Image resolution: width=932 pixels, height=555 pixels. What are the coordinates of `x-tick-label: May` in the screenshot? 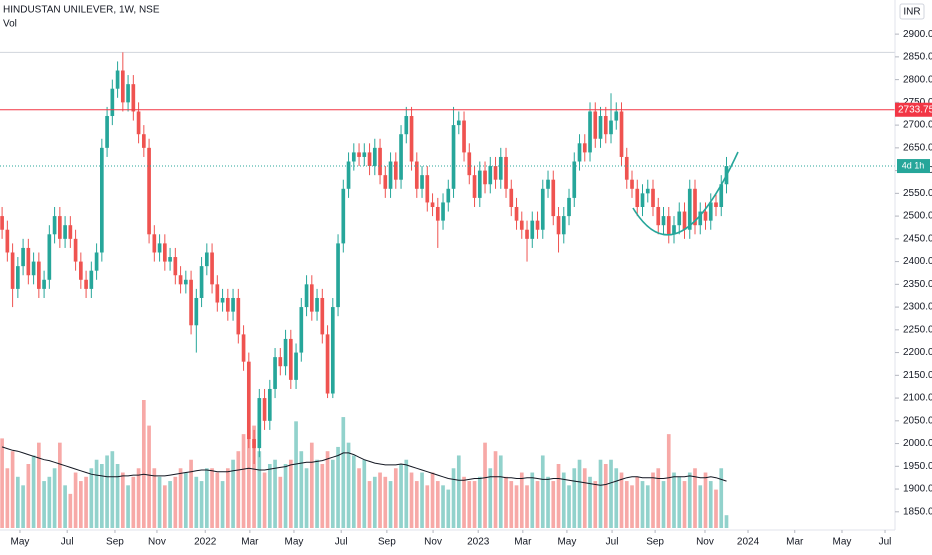 It's located at (294, 542).